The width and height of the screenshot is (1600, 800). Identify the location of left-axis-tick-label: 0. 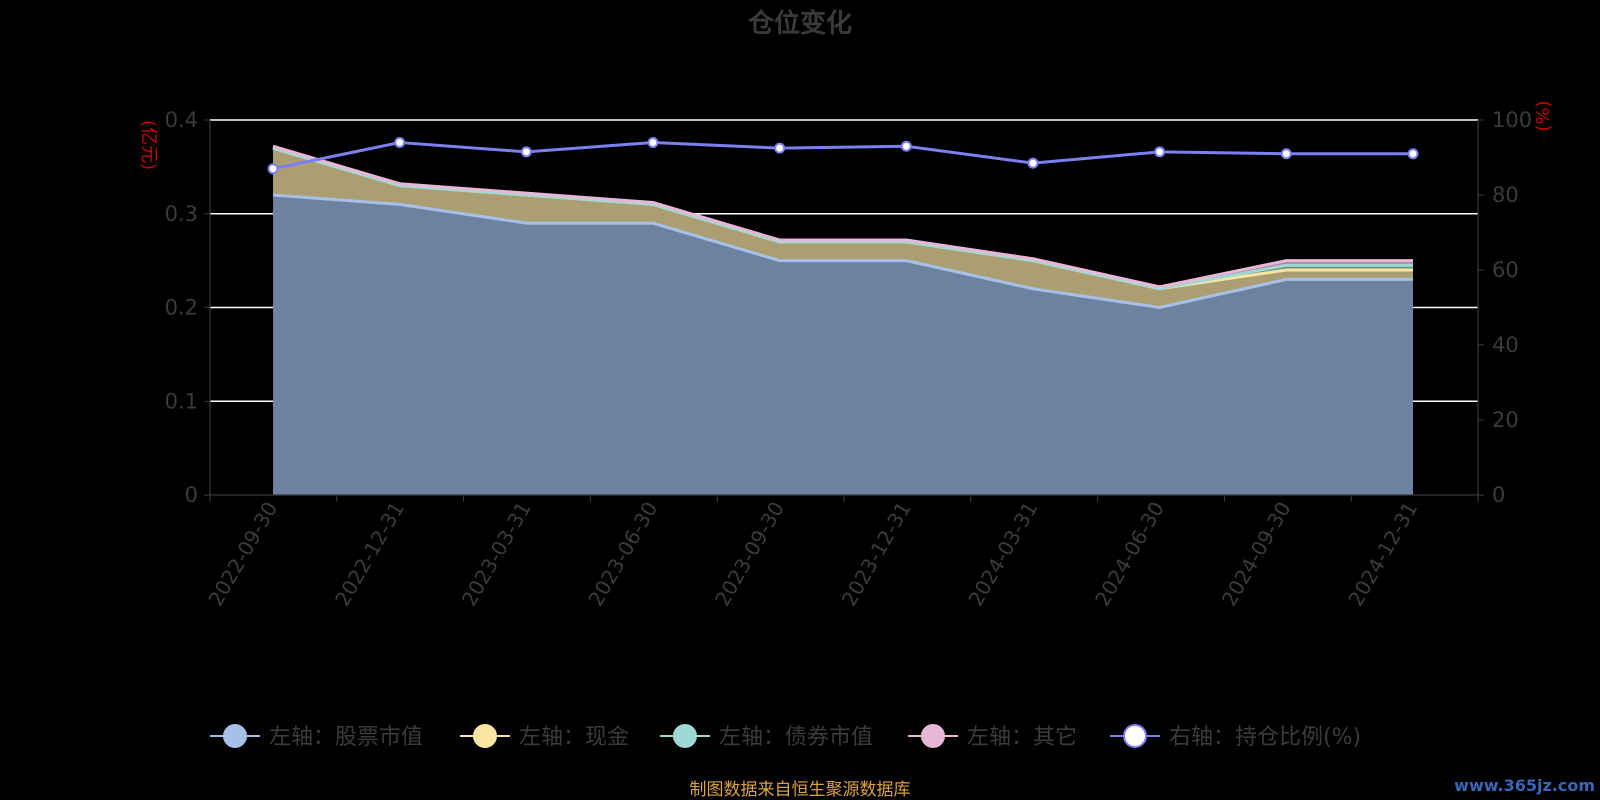
(191, 495).